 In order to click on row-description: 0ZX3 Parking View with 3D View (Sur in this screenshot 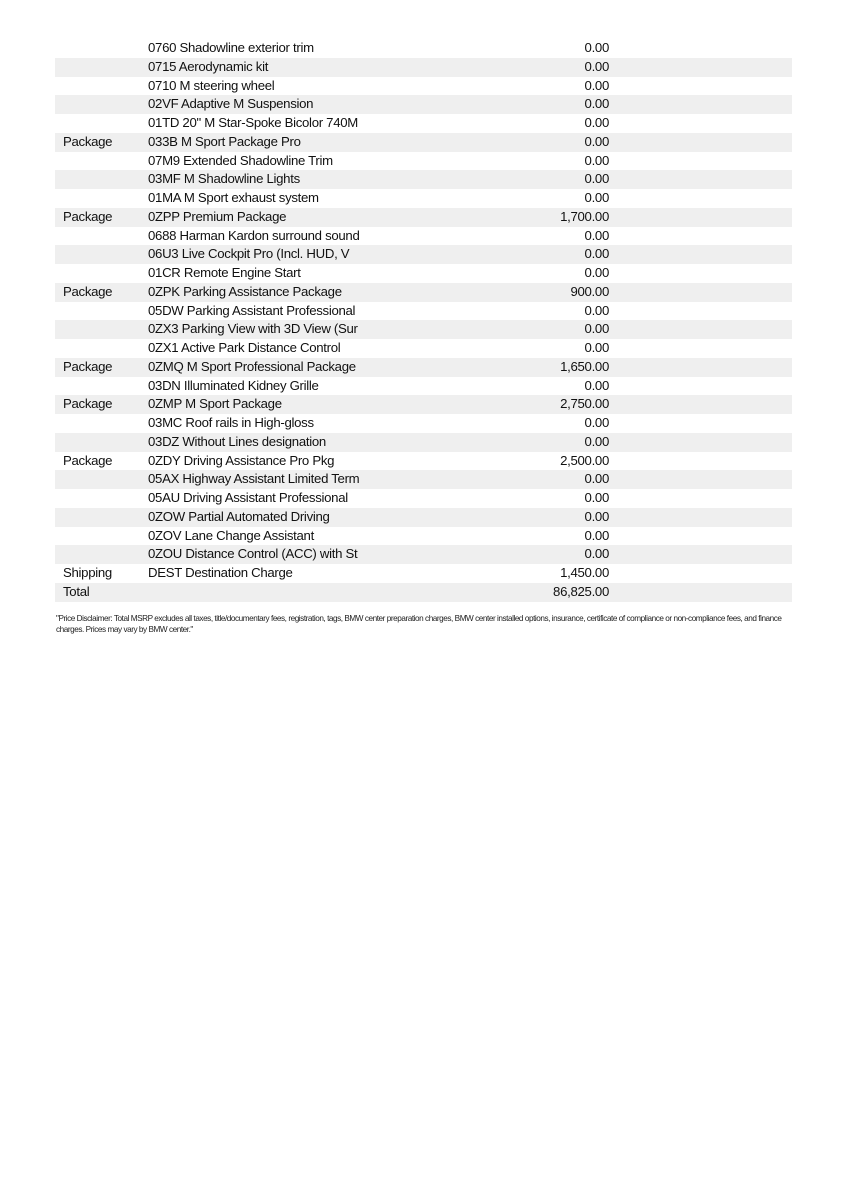, I will do `click(253, 329)`.